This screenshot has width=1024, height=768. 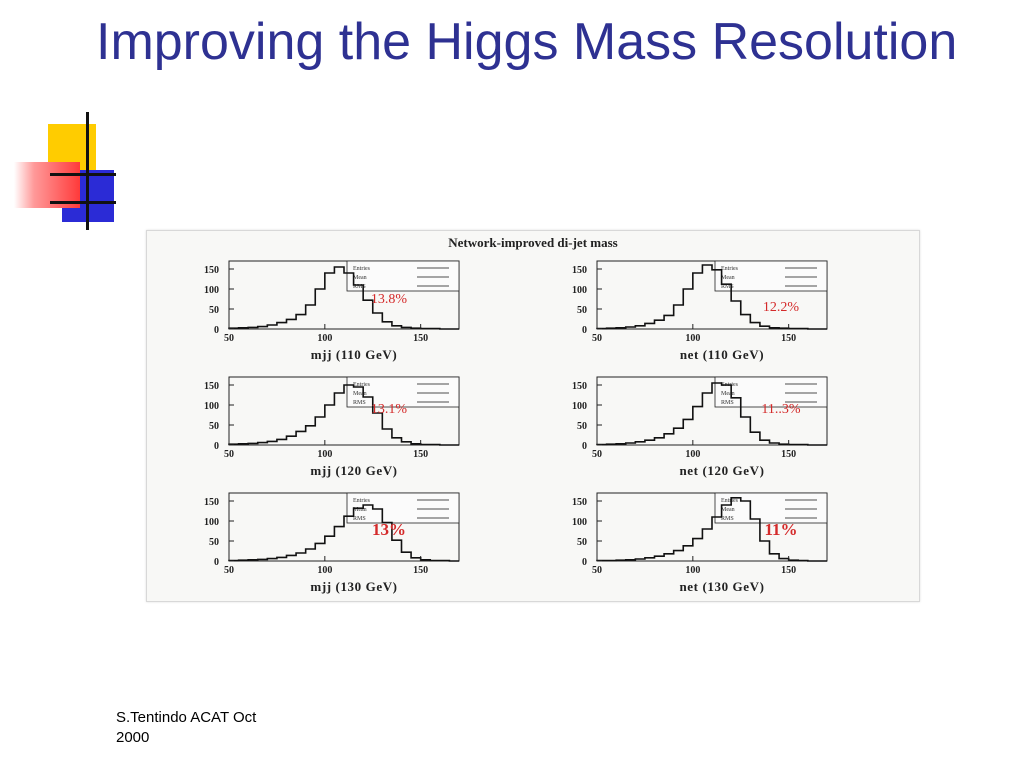 What do you see at coordinates (533, 242) in the screenshot?
I see `figure-title: Network-improved di-jet mass` at bounding box center [533, 242].